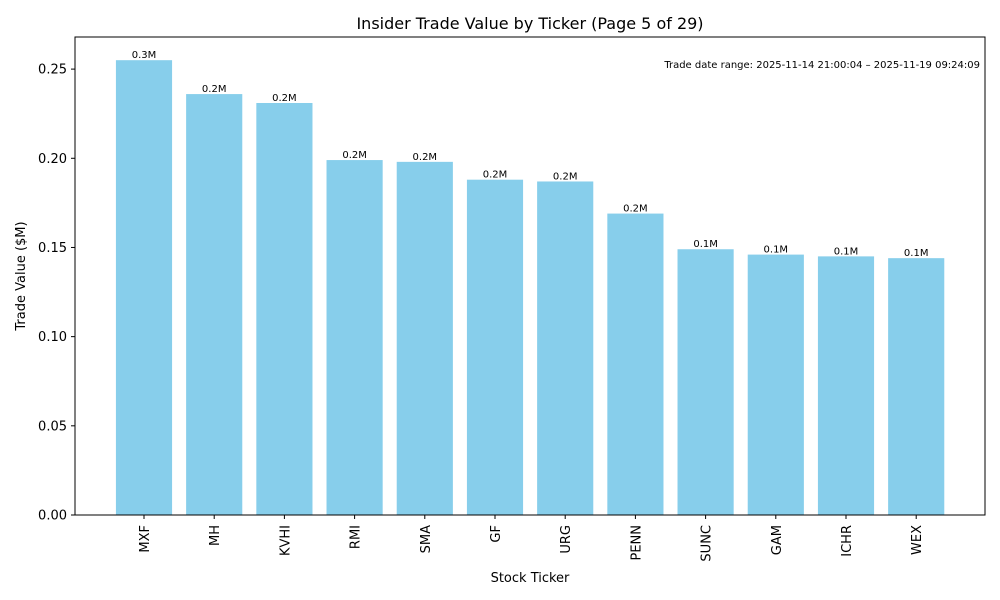  I want to click on data-label-sunc: 0.1M, so click(705, 244).